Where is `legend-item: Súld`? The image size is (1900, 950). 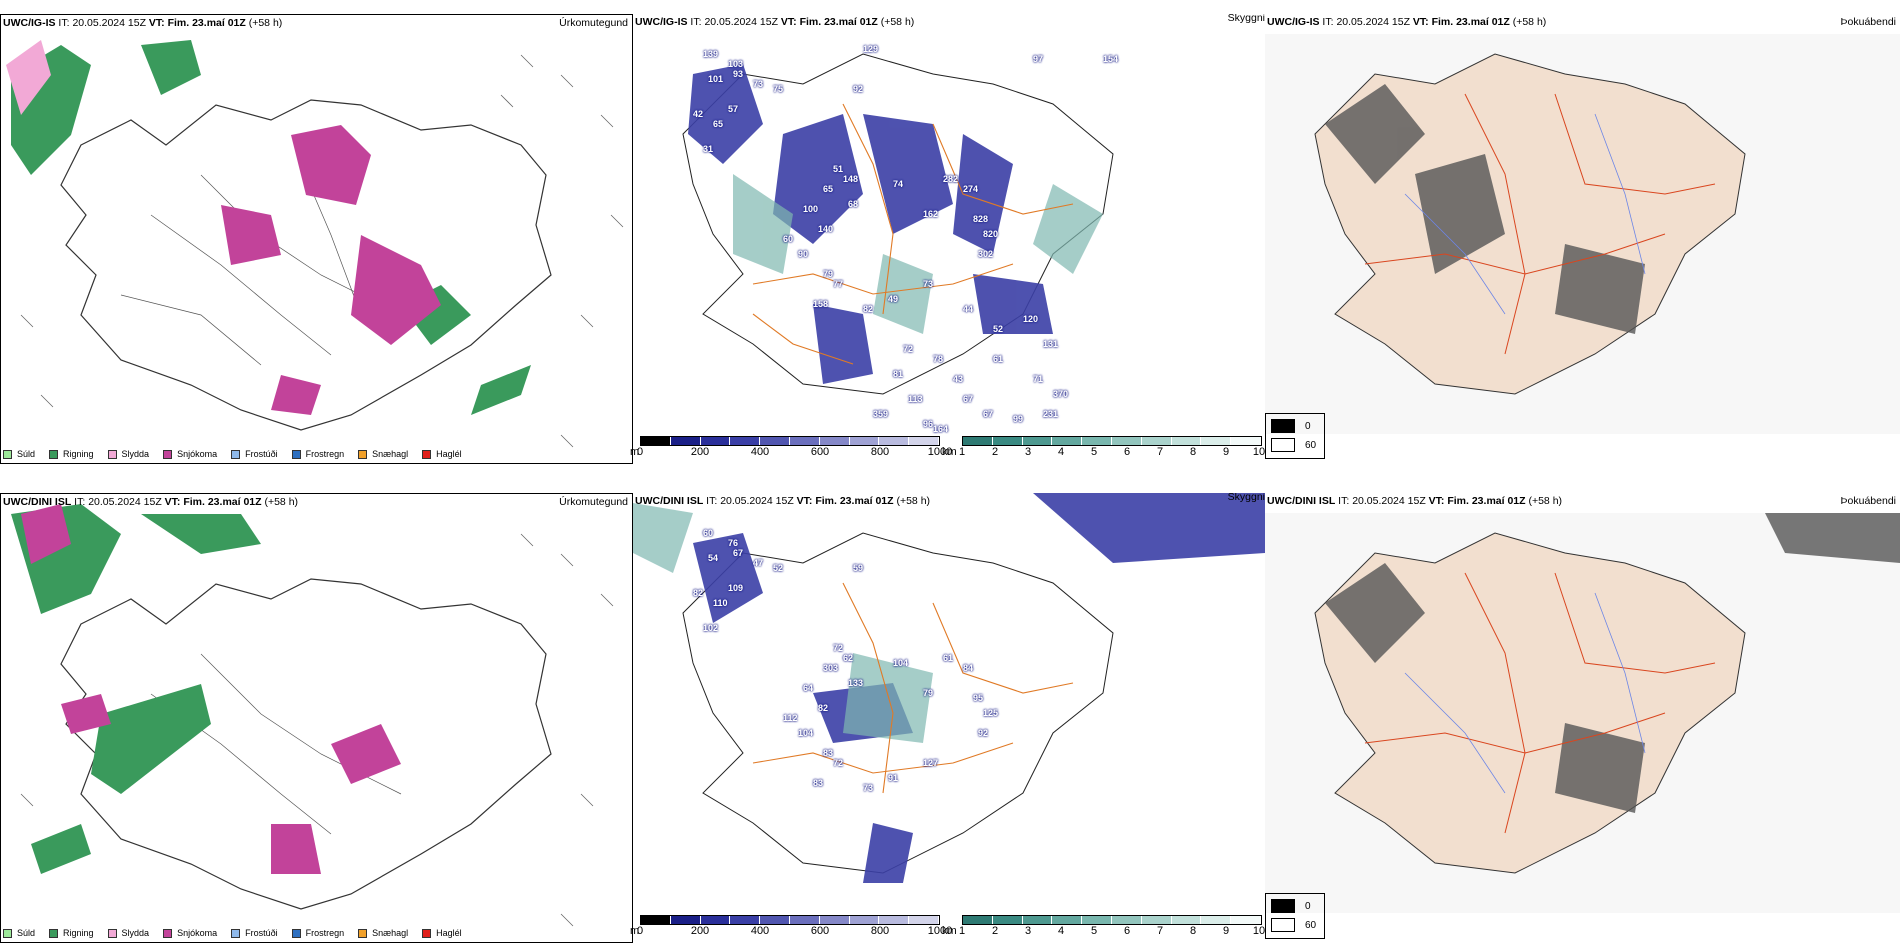 legend-item: Súld is located at coordinates (19, 454).